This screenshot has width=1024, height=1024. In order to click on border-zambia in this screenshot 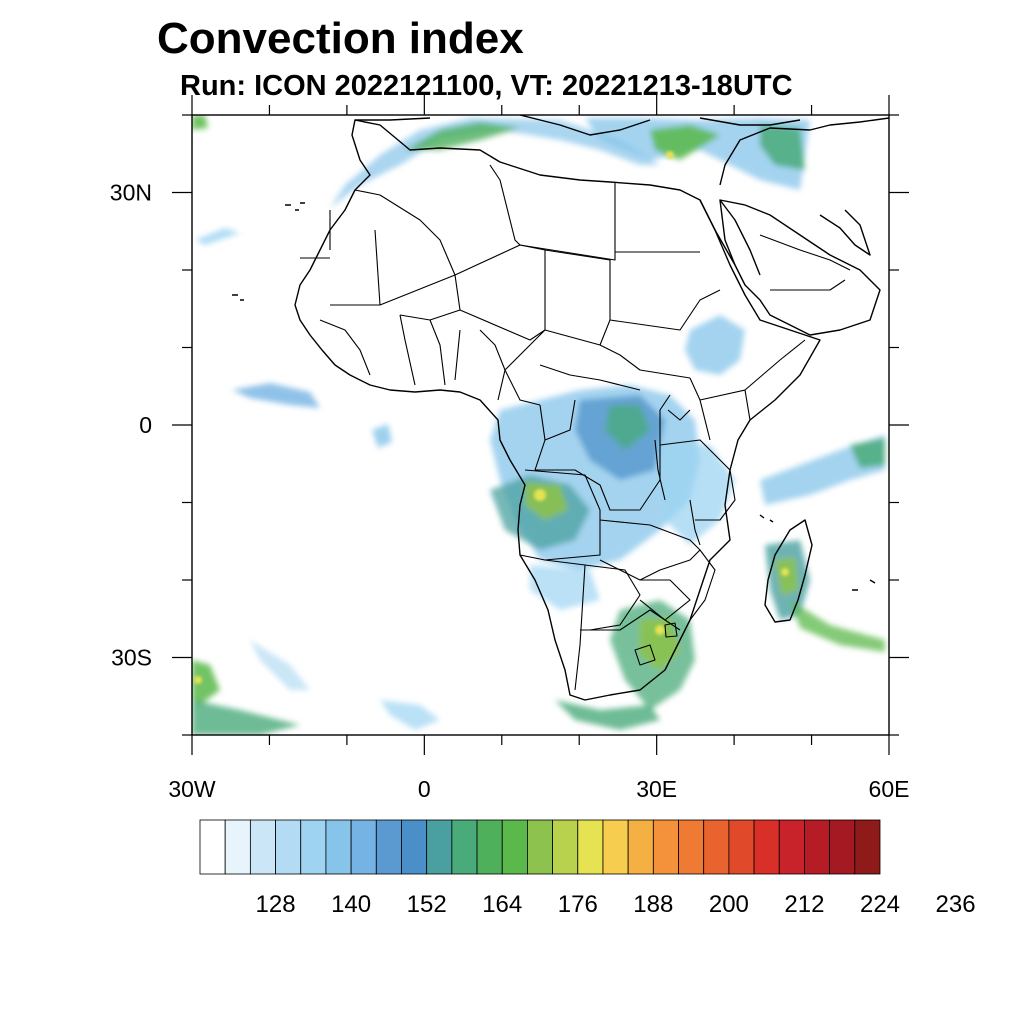, I will do `click(650, 550)`.